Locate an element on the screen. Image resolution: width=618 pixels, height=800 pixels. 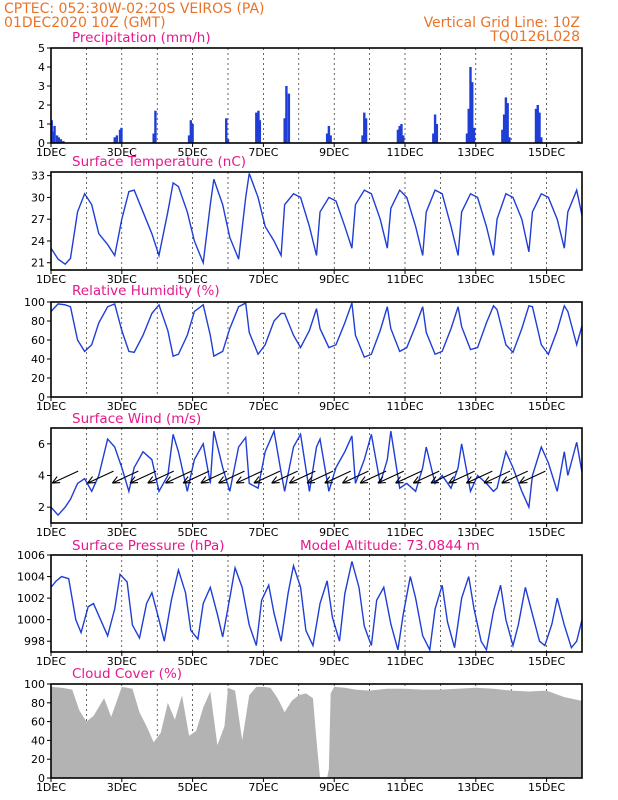
cloud-plot-area is located at coordinates (316, 732).